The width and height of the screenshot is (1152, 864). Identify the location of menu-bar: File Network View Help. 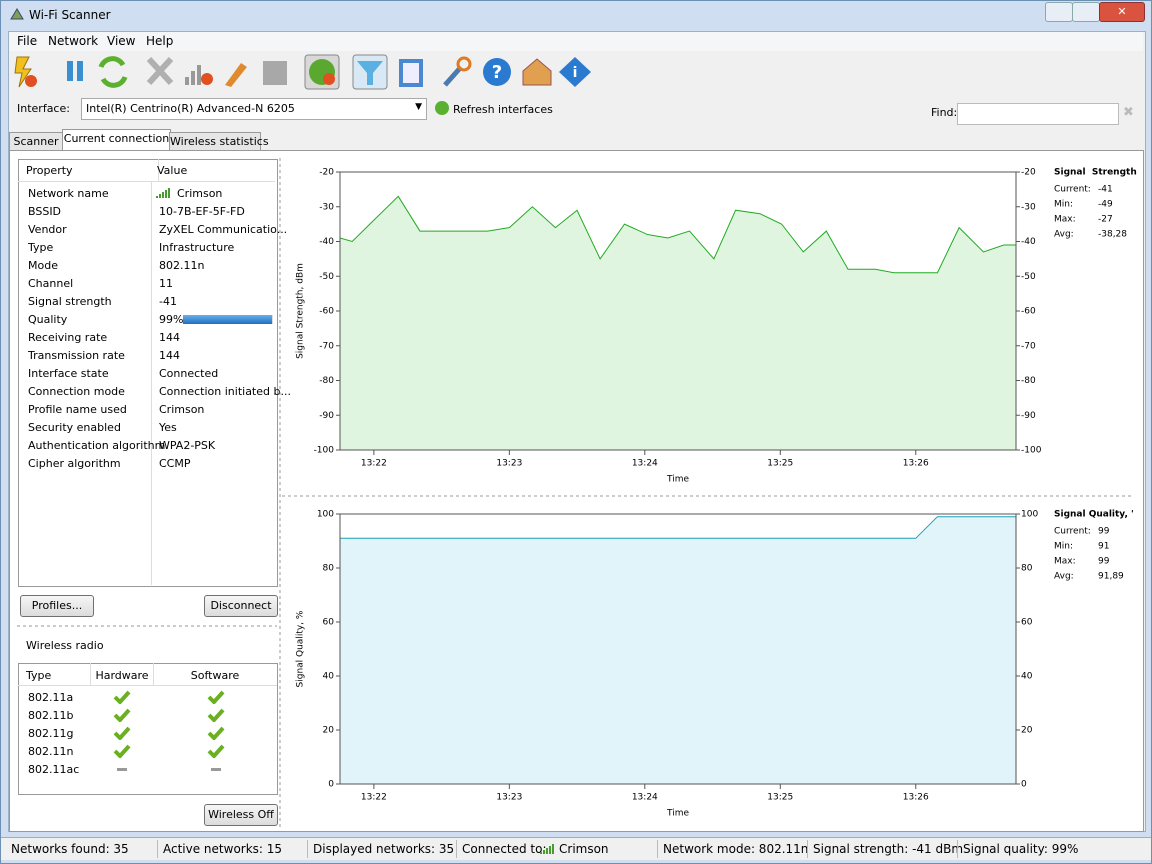
(576, 41).